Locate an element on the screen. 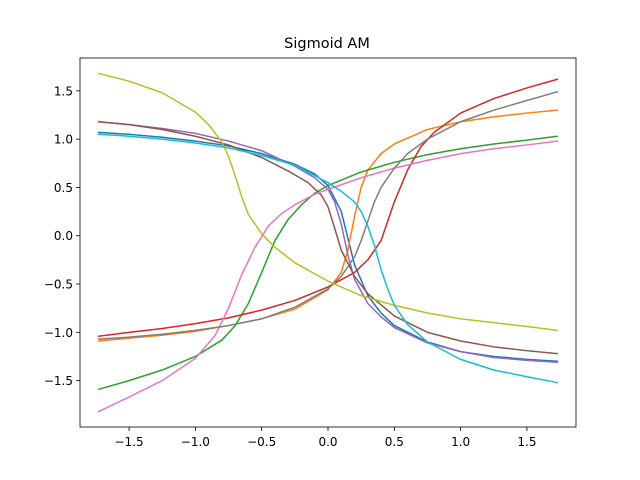  chart-title: Sigmoid AM is located at coordinates (327, 44).